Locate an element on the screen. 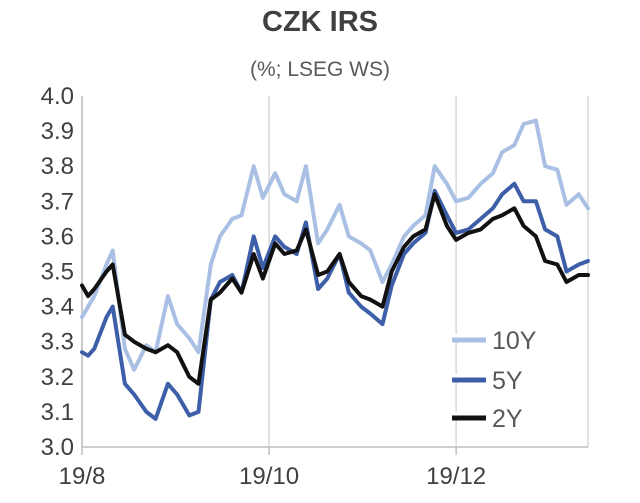 Image resolution: width=640 pixels, height=503 pixels. x-tick-label: 19/10 is located at coordinates (269, 476).